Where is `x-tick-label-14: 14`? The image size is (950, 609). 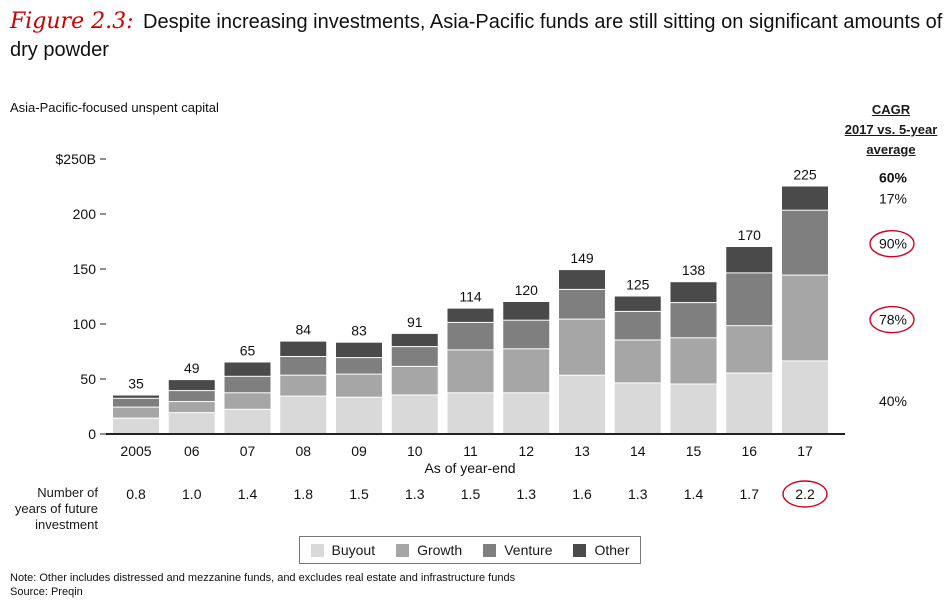 x-tick-label-14: 14 is located at coordinates (638, 451).